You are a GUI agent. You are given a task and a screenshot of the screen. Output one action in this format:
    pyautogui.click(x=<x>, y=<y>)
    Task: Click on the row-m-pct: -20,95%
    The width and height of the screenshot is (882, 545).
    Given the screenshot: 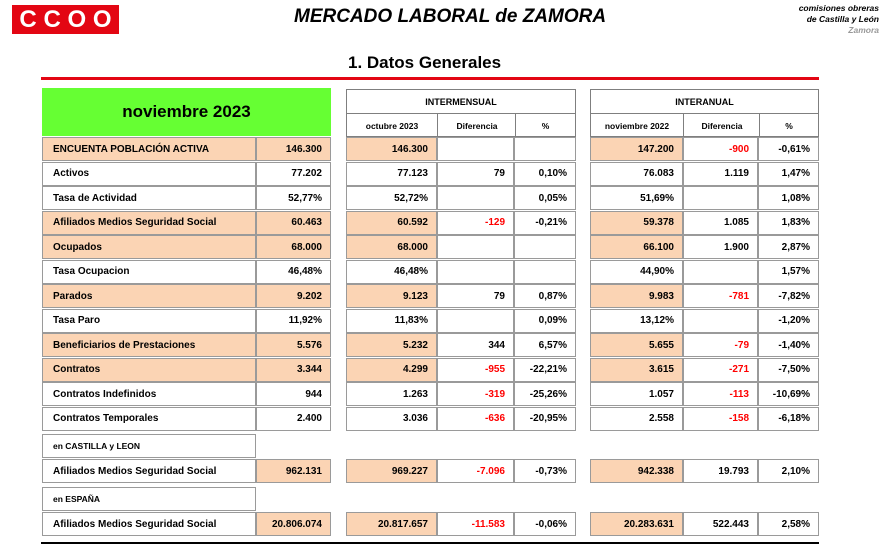 What is the action you would take?
    pyautogui.click(x=545, y=418)
    